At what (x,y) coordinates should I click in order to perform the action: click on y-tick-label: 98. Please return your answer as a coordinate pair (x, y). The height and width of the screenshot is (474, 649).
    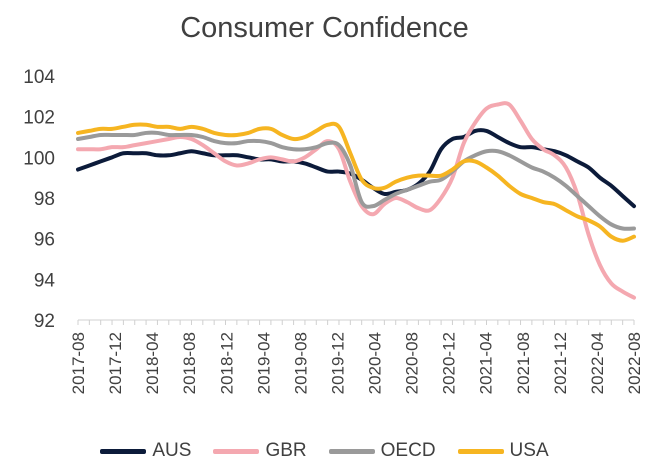
    Looking at the image, I should click on (44, 199).